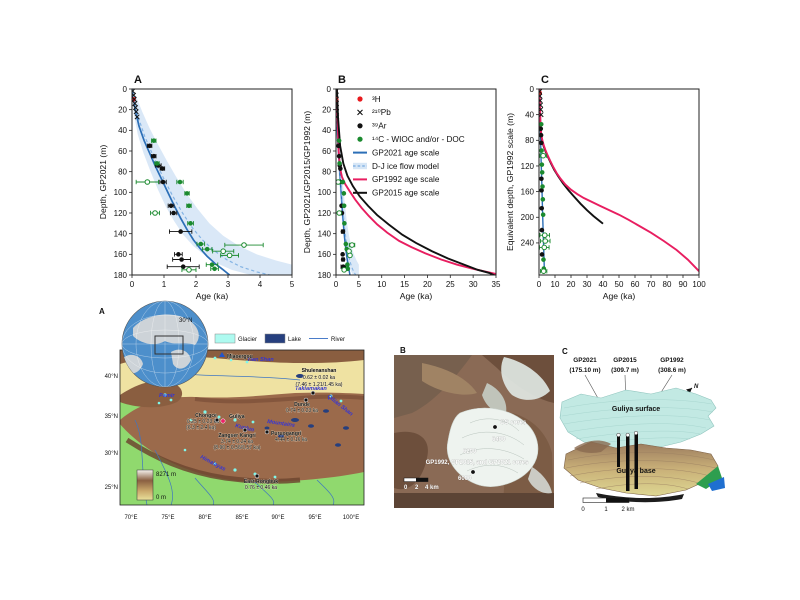  Describe the element at coordinates (225, 338) in the screenshot. I see `glacier-swatch` at that location.